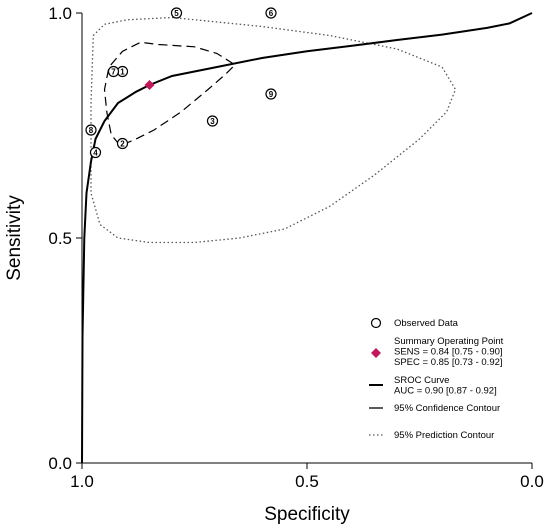 The image size is (550, 529). I want to click on y-axis-title: Sensitivity, so click(14, 238).